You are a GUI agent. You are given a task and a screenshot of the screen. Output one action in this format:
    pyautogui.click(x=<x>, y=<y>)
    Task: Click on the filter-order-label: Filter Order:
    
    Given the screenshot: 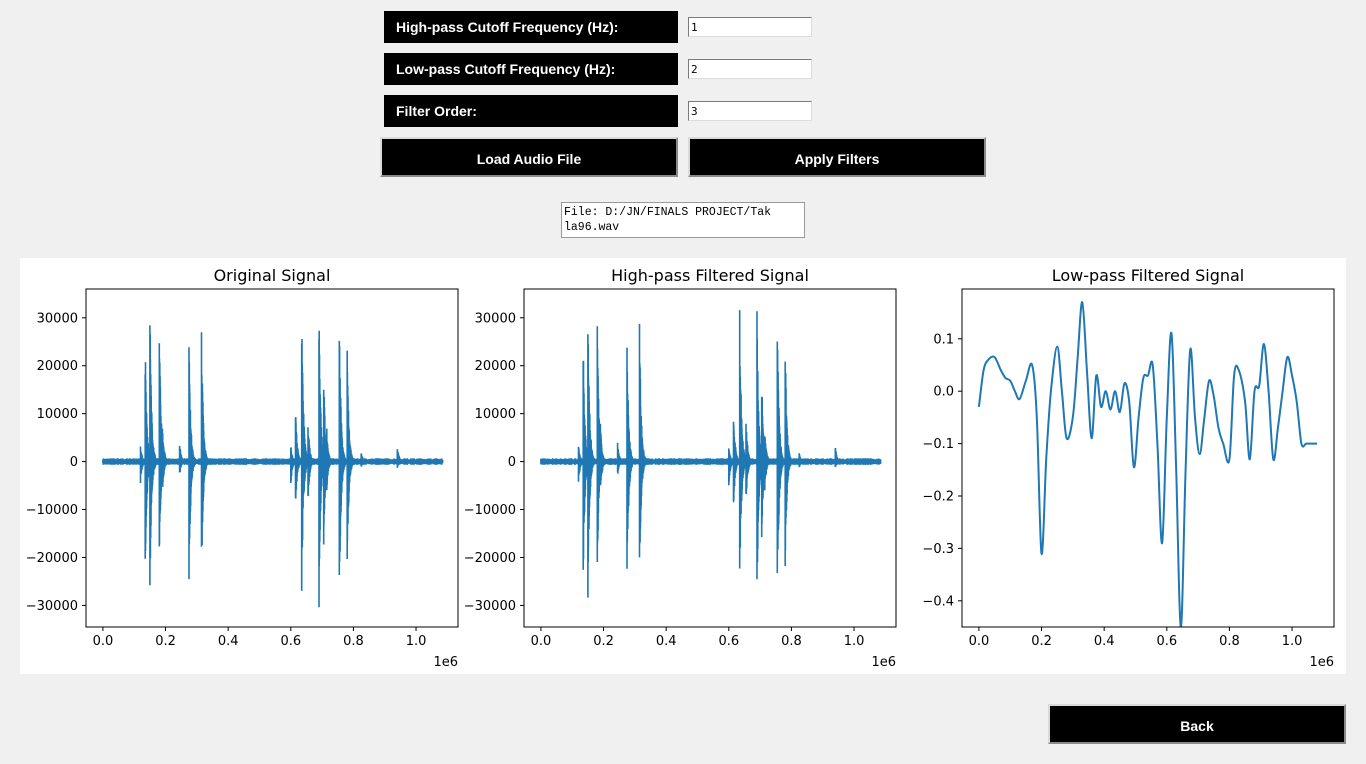 What is the action you would take?
    pyautogui.click(x=531, y=111)
    